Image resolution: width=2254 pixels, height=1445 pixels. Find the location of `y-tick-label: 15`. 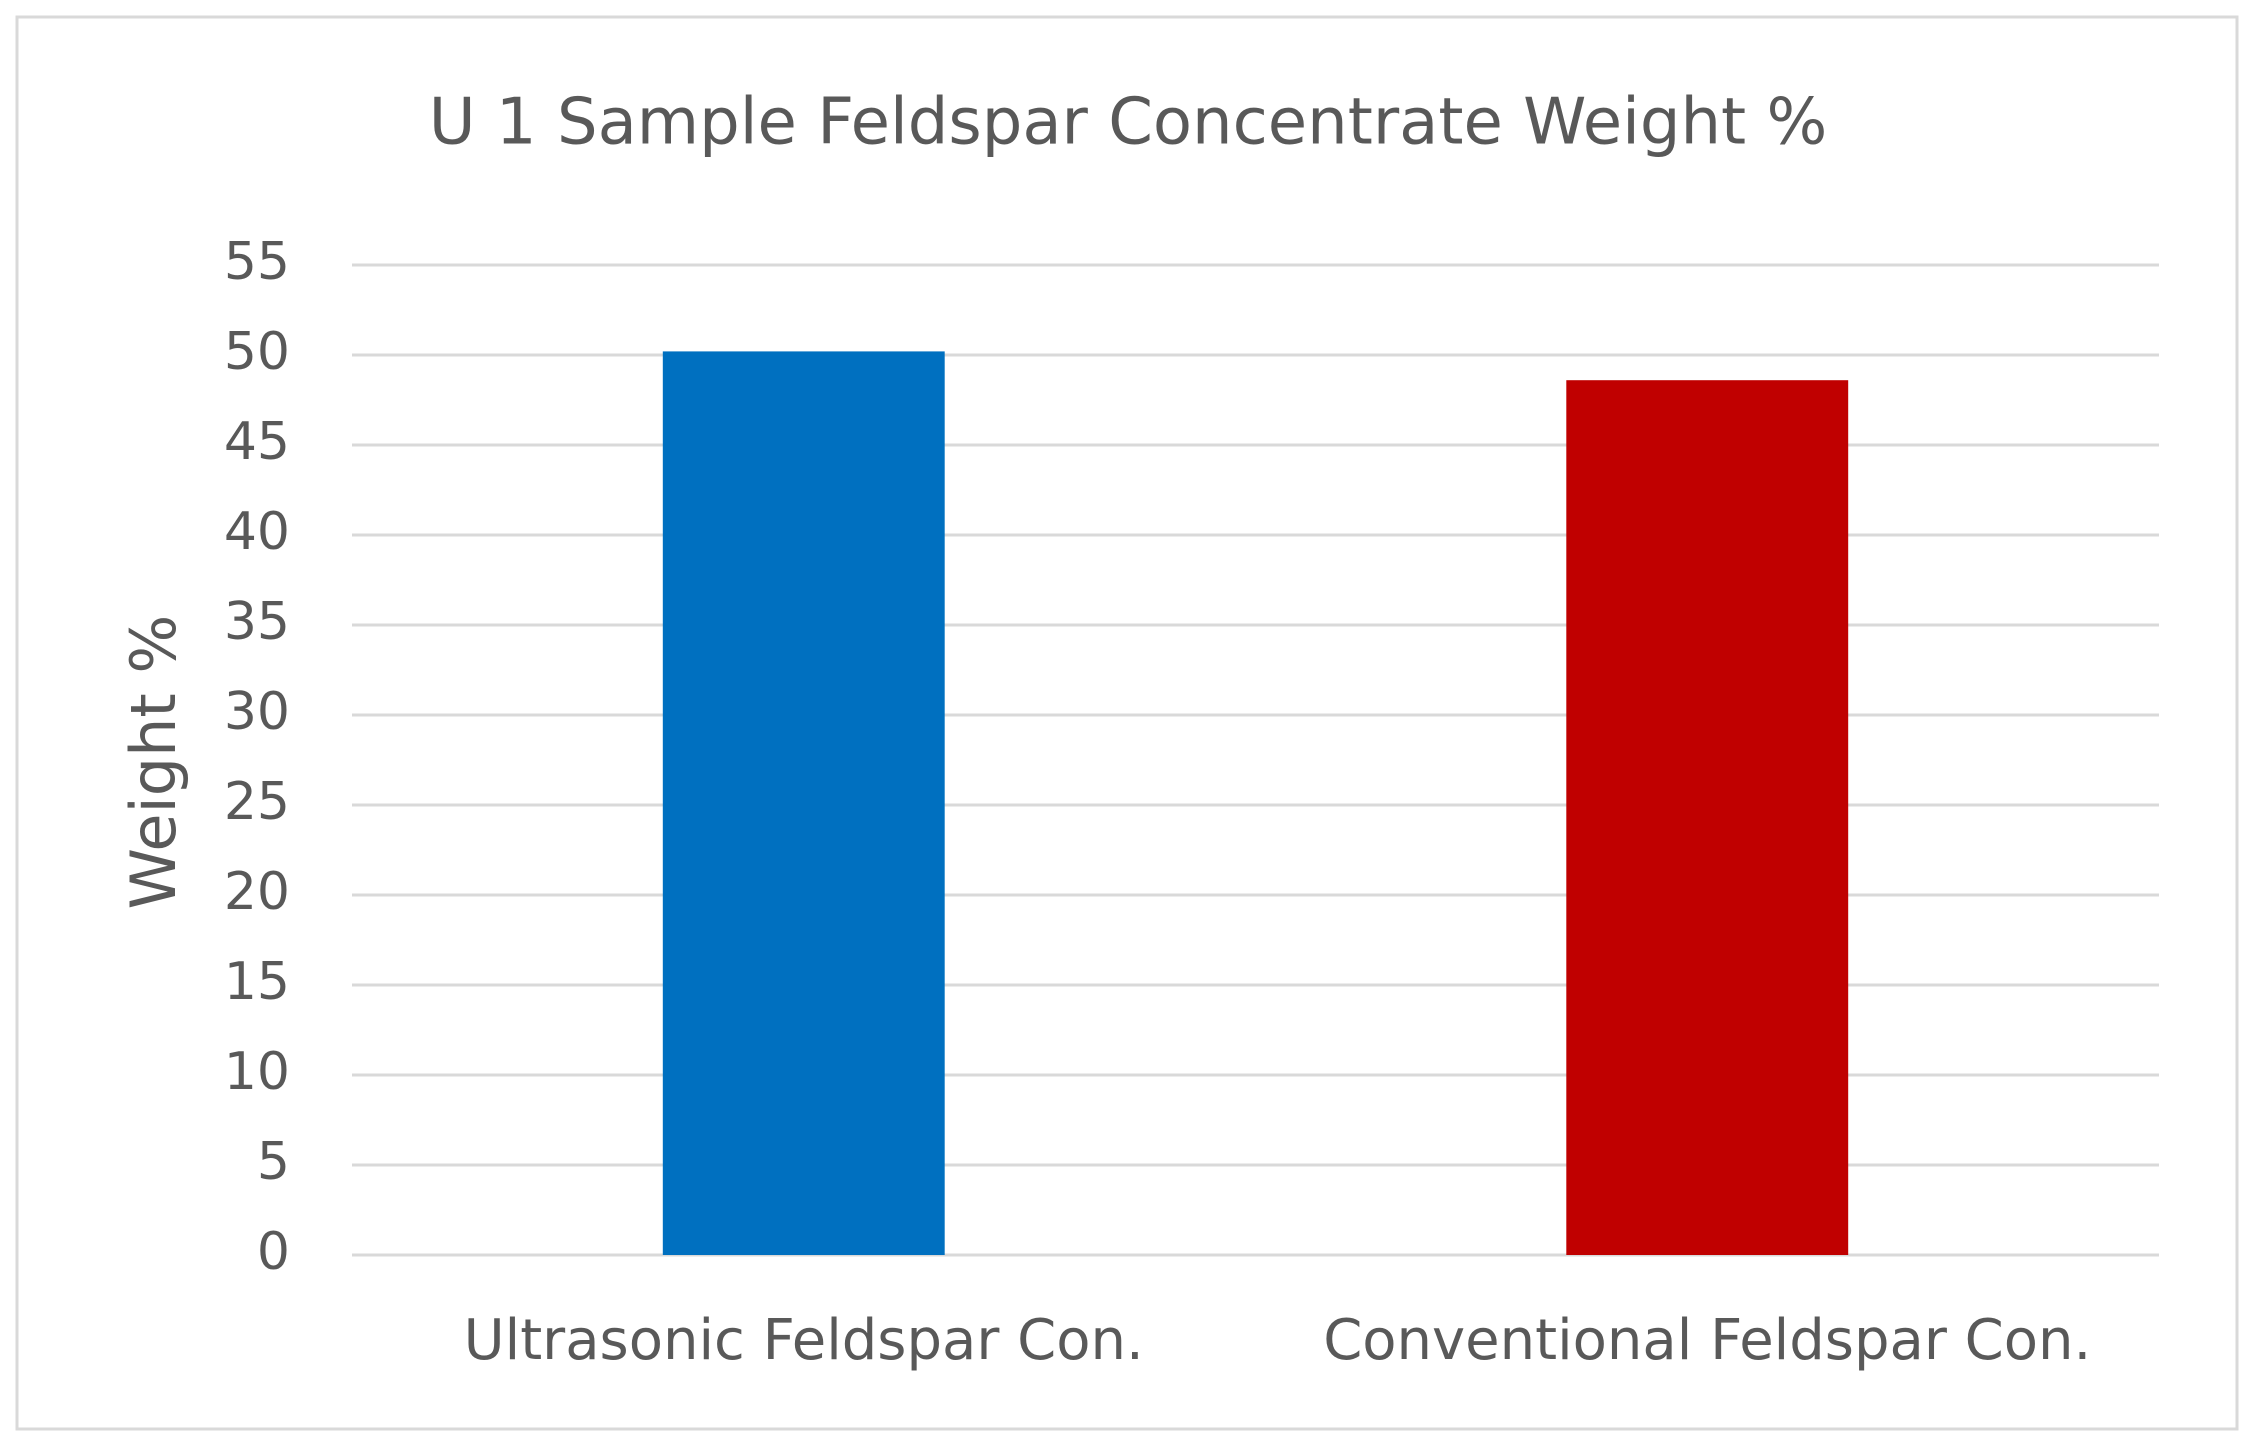

y-tick-label: 15 is located at coordinates (257, 982).